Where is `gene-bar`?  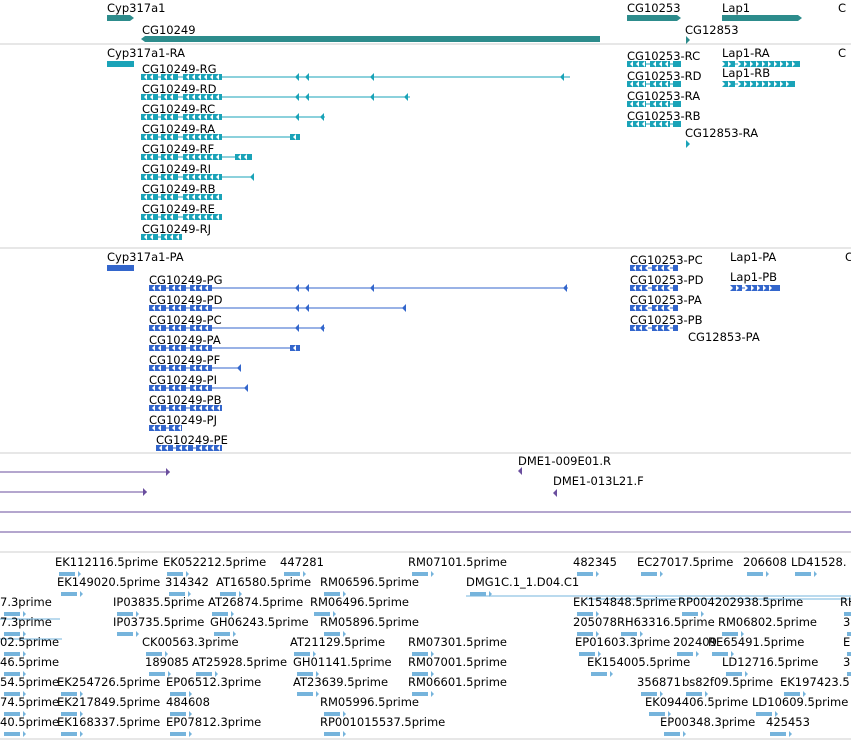
gene-bar is located at coordinates (762, 18).